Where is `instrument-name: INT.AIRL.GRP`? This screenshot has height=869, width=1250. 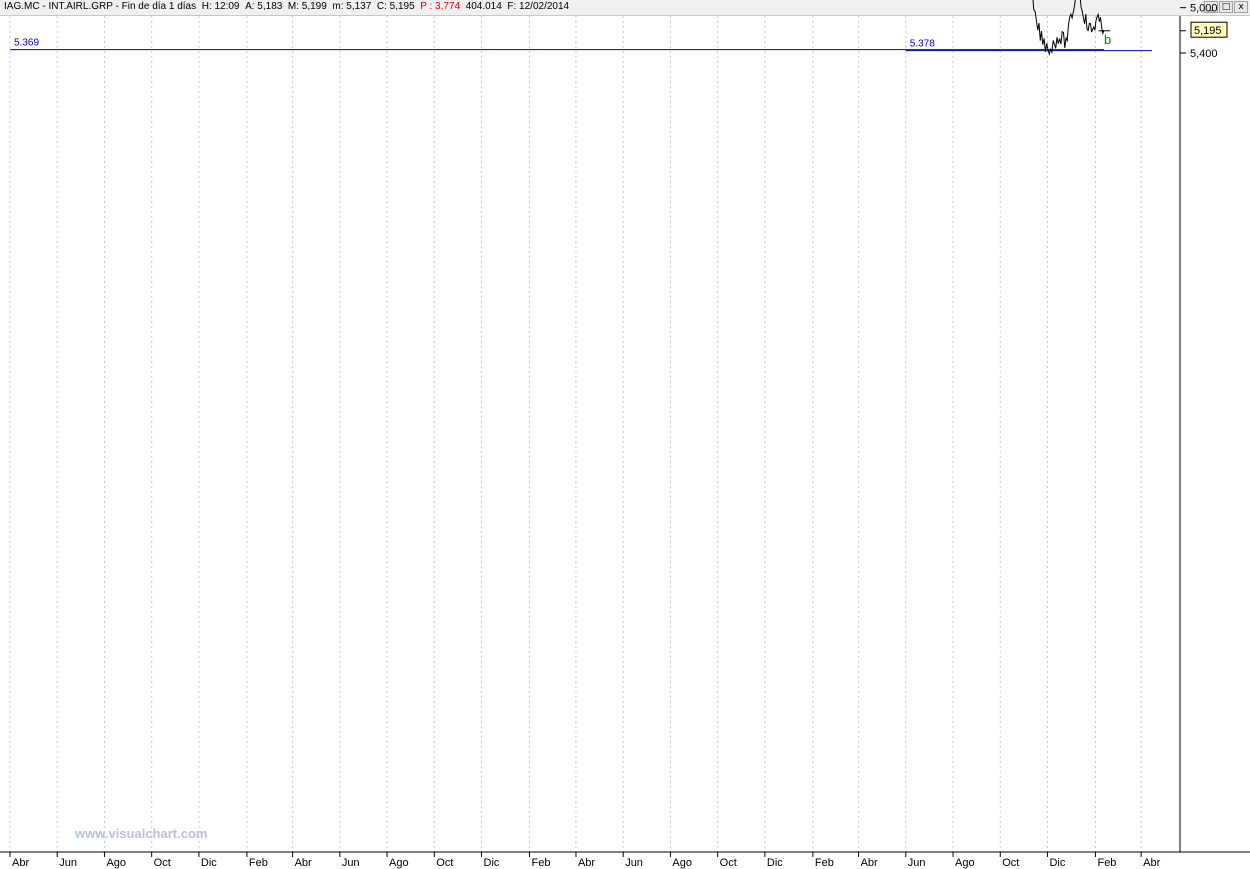 instrument-name: INT.AIRL.GRP is located at coordinates (80, 6).